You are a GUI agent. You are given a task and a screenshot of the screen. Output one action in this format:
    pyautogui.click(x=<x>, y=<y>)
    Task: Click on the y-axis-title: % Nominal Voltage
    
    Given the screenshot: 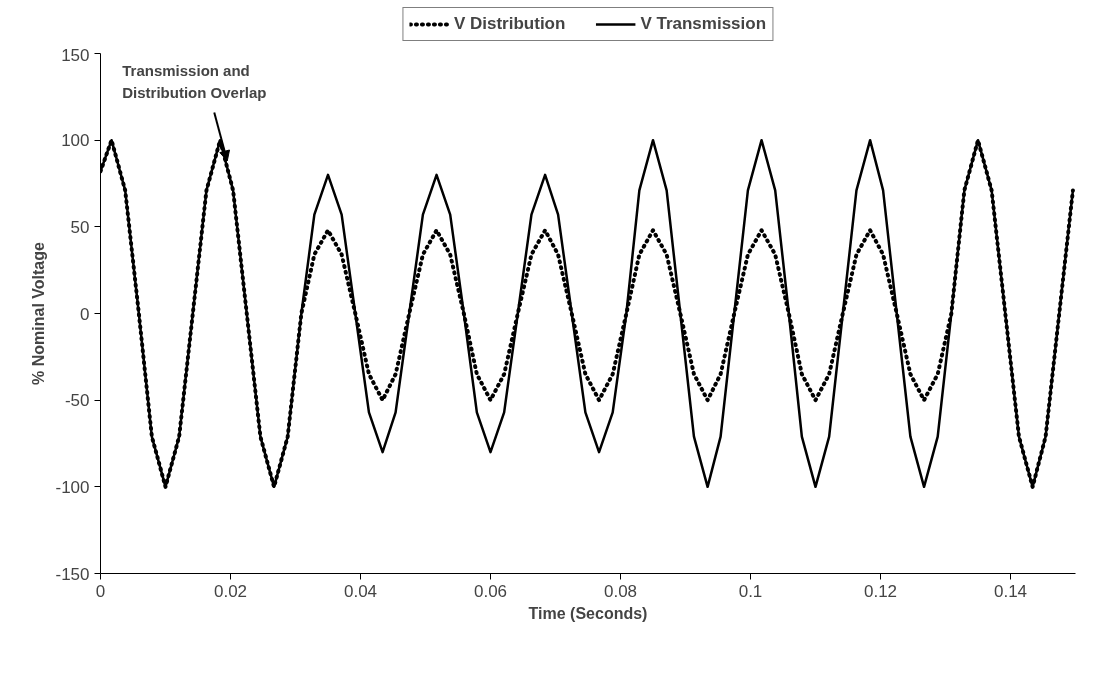 What is the action you would take?
    pyautogui.click(x=39, y=313)
    